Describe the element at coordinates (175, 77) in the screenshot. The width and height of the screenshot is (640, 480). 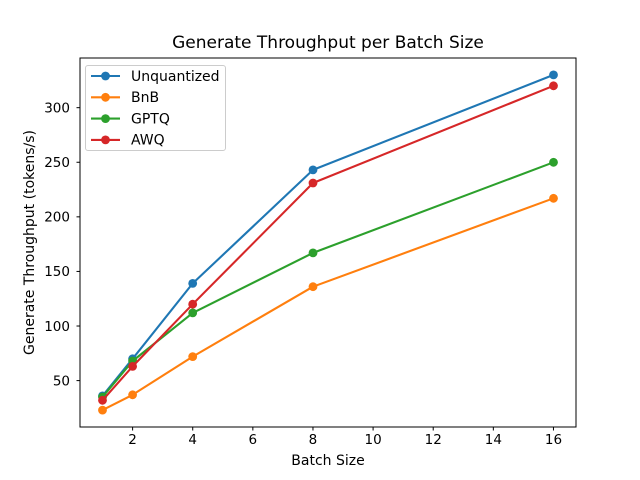
I see `legend-label: Unquantized` at that location.